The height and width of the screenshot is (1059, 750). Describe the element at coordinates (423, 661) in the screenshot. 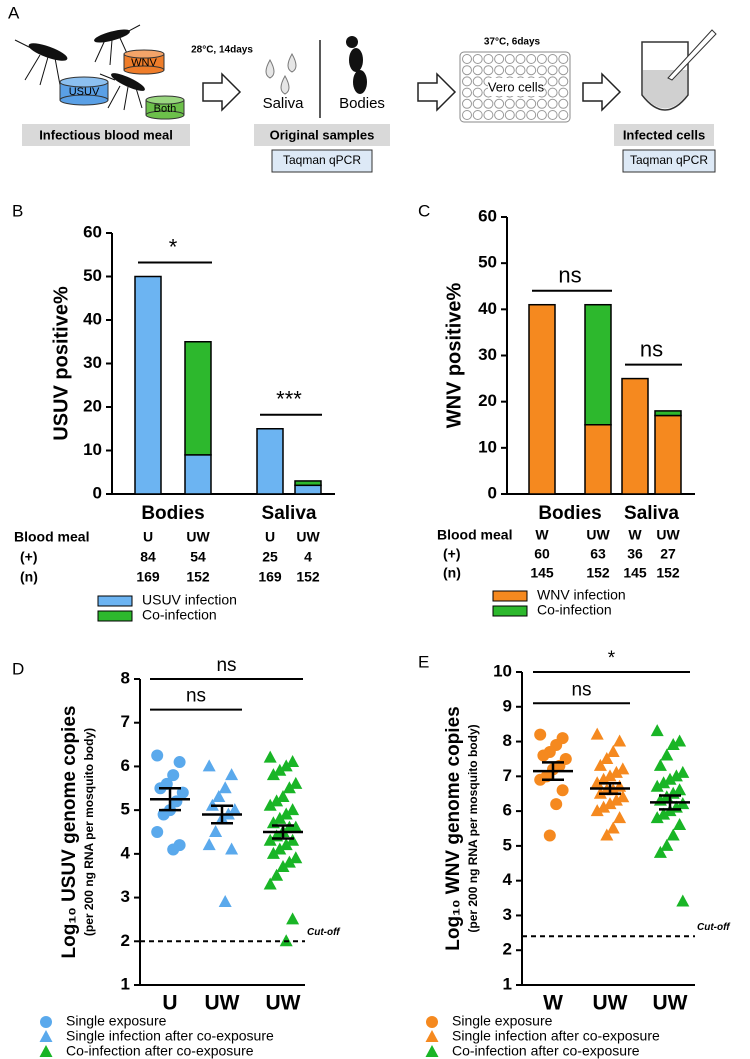

I see `panel-label: E` at that location.